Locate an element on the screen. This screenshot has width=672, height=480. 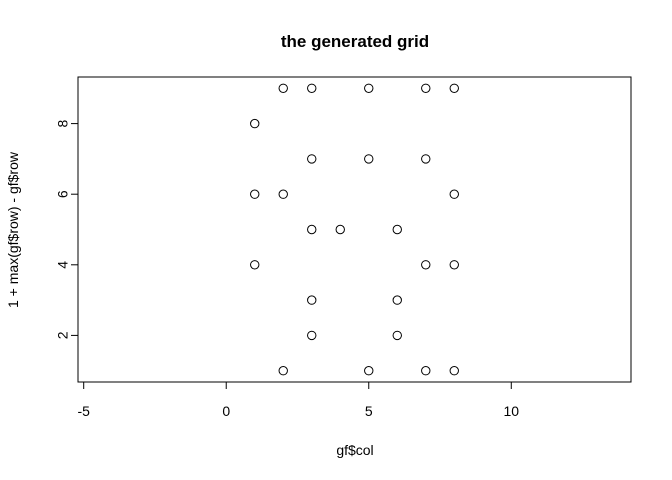
y-axis: 2 4 6 8 is located at coordinates (67, 229).